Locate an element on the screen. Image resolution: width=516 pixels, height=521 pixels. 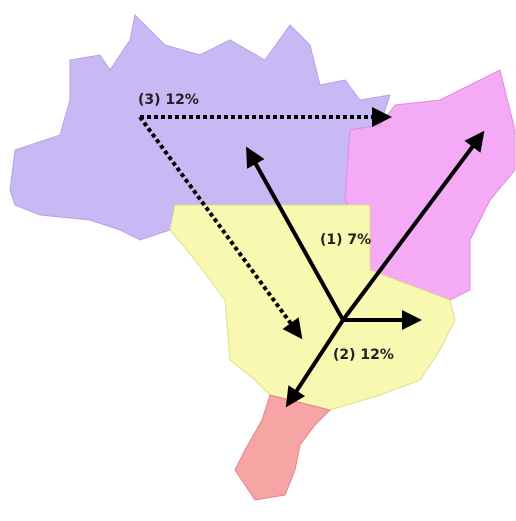
flow-label: (1) 7% is located at coordinates (345, 240).